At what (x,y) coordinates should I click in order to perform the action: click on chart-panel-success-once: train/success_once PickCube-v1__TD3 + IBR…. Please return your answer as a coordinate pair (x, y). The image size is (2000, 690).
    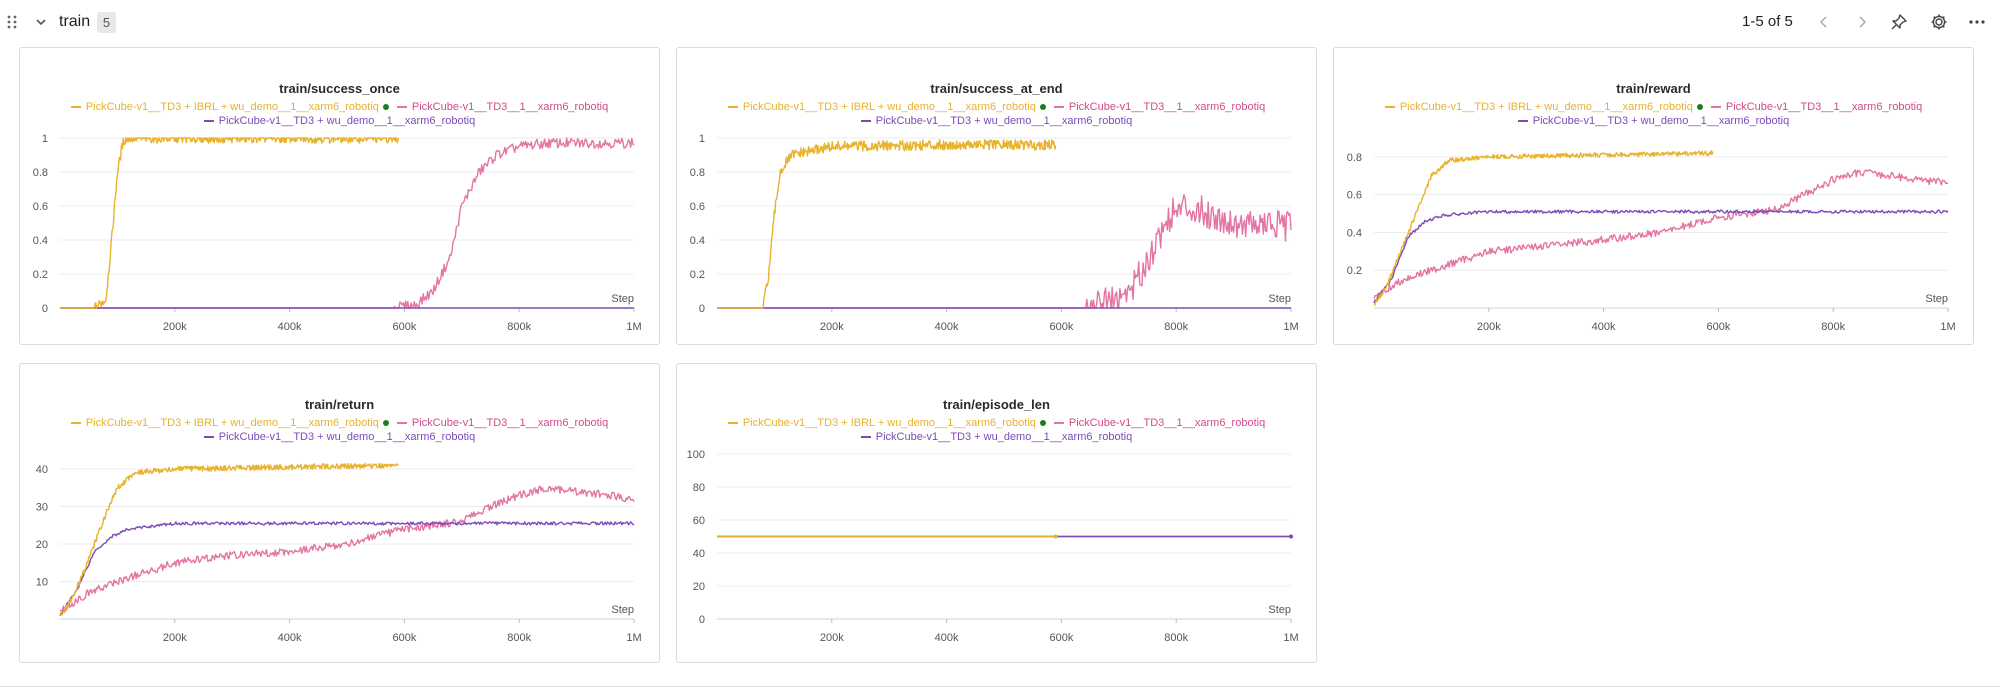
    Looking at the image, I should click on (339, 196).